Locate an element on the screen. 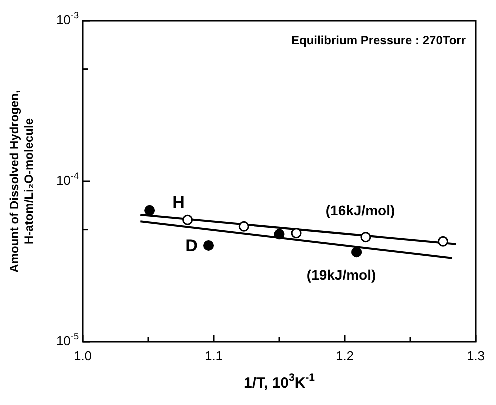 This screenshot has width=496, height=405. x-tick-label: 1.3 is located at coordinates (476, 356).